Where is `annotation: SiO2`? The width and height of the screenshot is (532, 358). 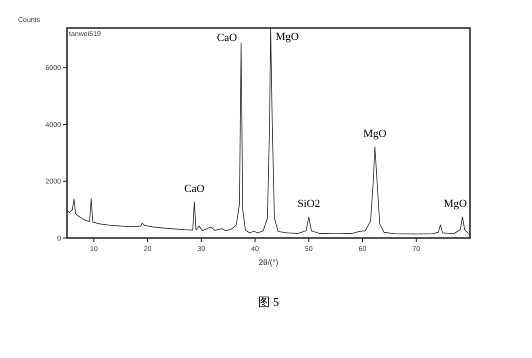
annotation: SiO2 is located at coordinates (308, 204).